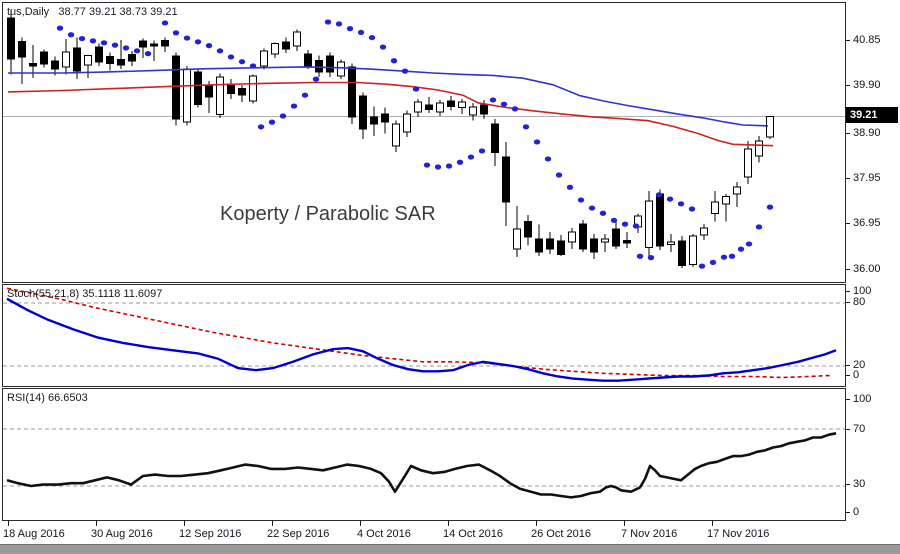  Describe the element at coordinates (867, 269) in the screenshot. I see `price-axis-label: 36.00` at that location.